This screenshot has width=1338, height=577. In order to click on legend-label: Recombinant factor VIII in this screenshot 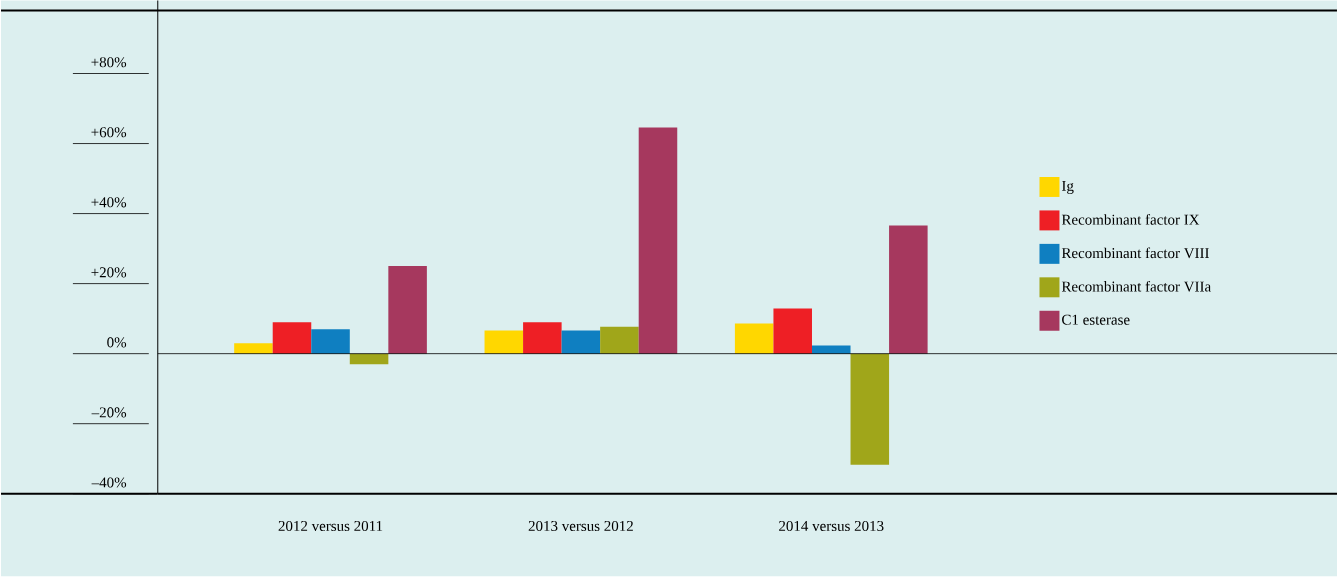, I will do `click(1135, 253)`.